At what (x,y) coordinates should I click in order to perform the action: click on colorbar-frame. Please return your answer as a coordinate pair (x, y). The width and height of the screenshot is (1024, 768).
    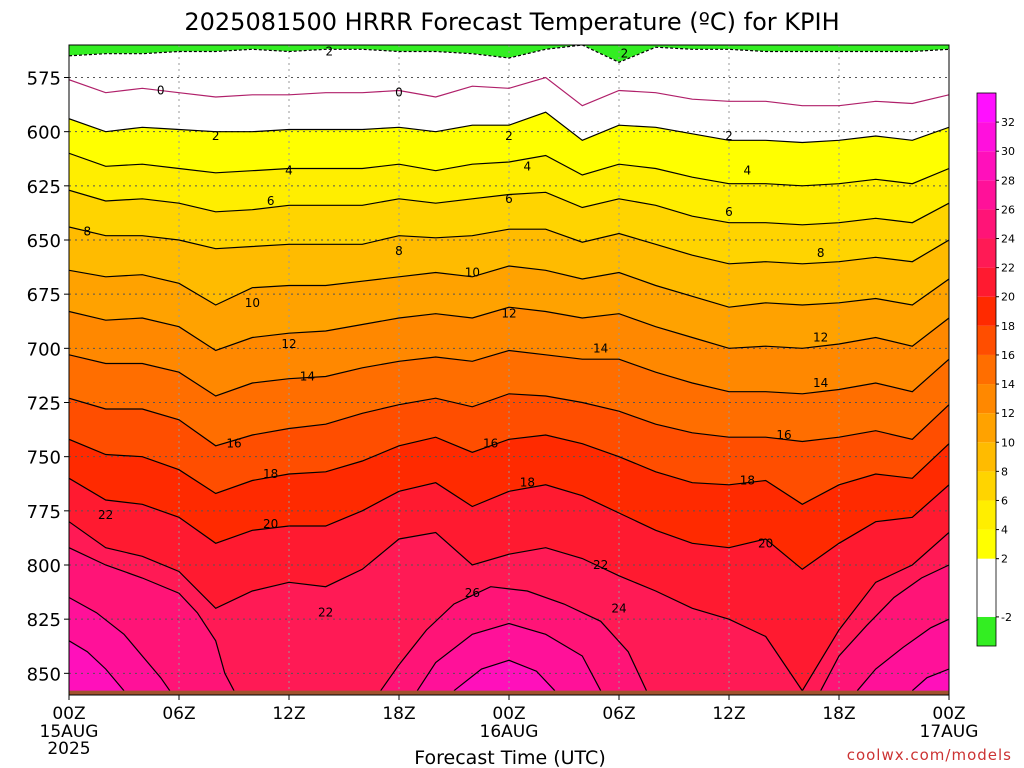
    Looking at the image, I should click on (986, 369).